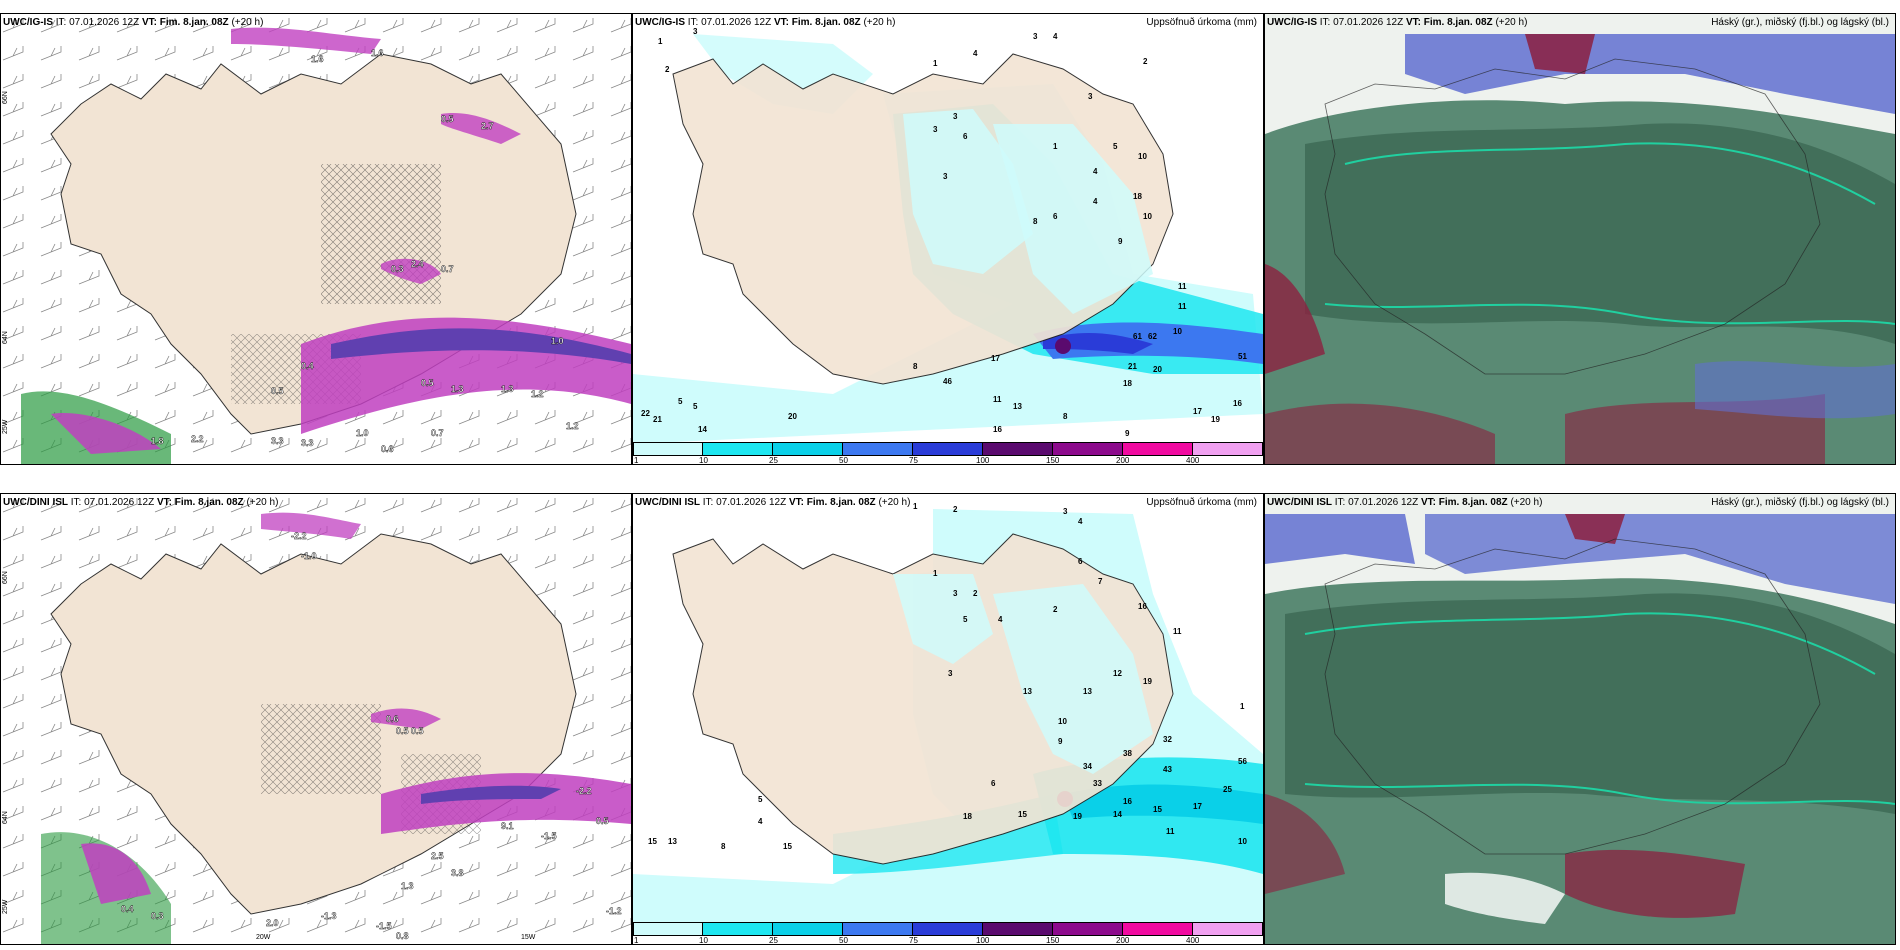 The image size is (1900, 950). What do you see at coordinates (983, 460) in the screenshot?
I see `colorbar-tick: 100` at bounding box center [983, 460].